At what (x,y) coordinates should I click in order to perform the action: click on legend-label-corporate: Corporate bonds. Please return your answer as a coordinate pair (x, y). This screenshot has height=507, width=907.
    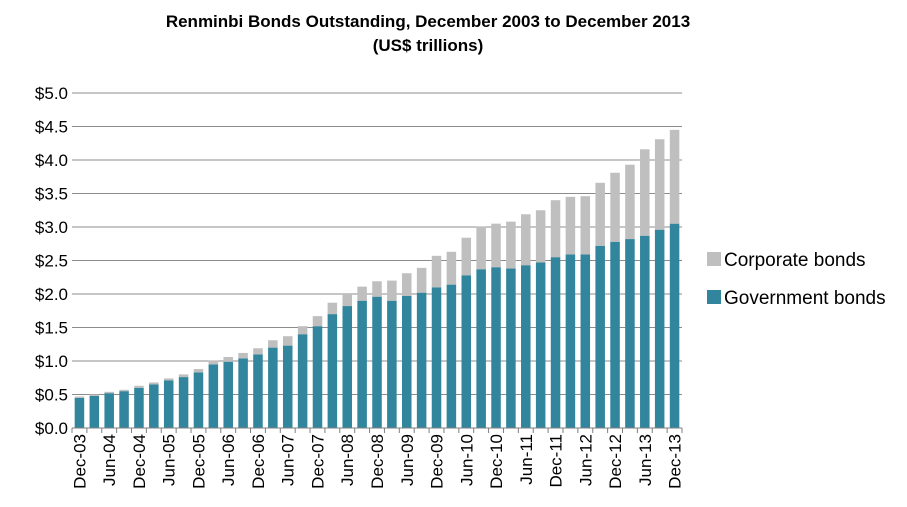
    Looking at the image, I should click on (795, 260).